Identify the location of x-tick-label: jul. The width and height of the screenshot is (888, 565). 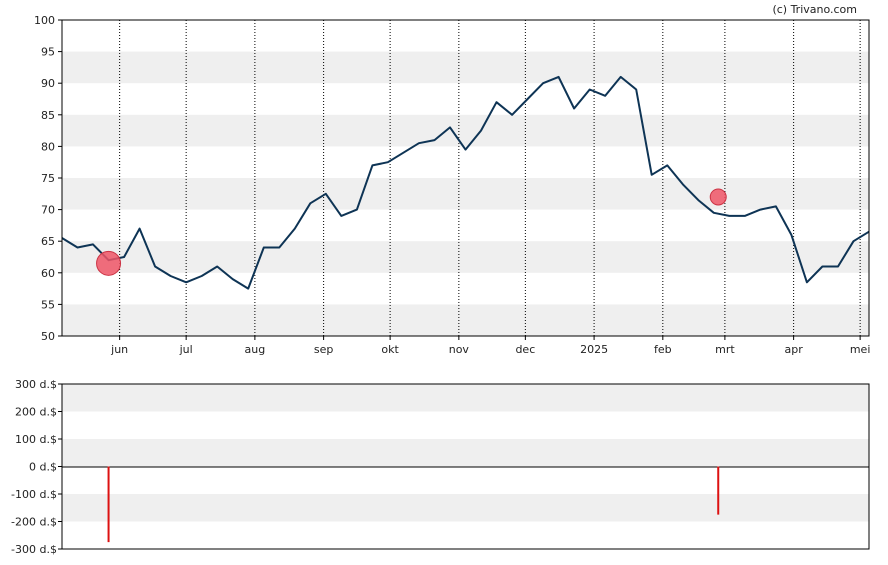
(186, 349).